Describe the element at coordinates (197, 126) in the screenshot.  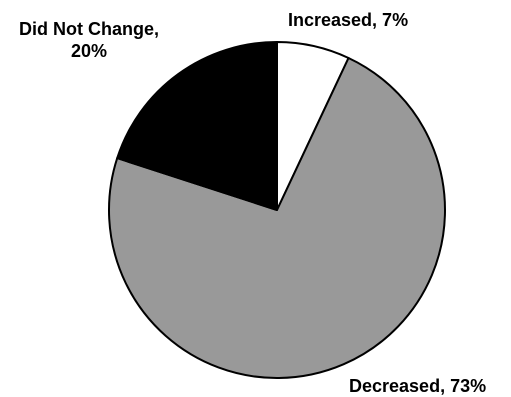
I see `pie-slice-did-not-change` at that location.